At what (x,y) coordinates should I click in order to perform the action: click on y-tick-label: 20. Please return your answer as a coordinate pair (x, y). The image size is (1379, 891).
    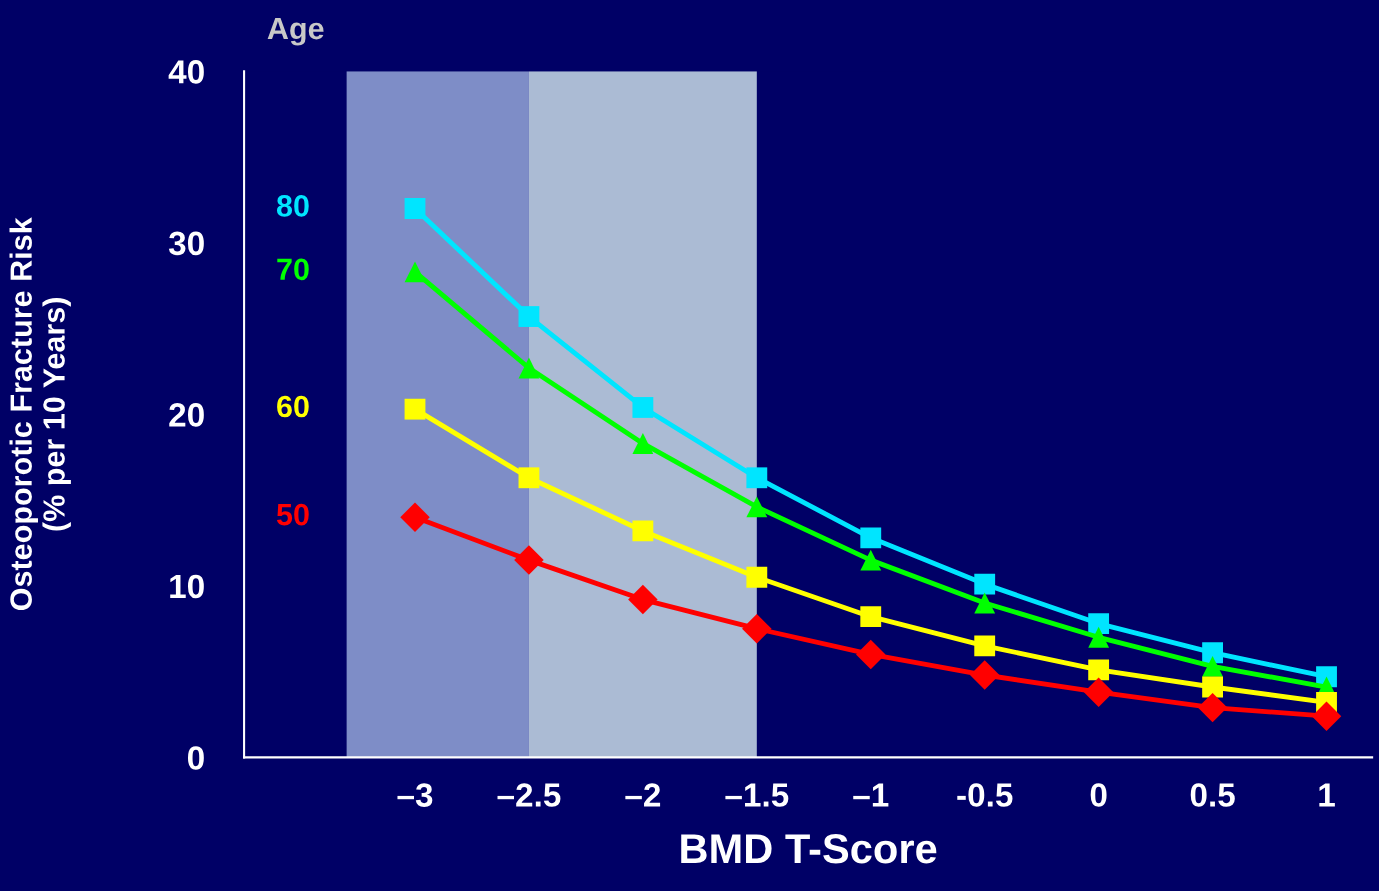
    Looking at the image, I should click on (186, 415).